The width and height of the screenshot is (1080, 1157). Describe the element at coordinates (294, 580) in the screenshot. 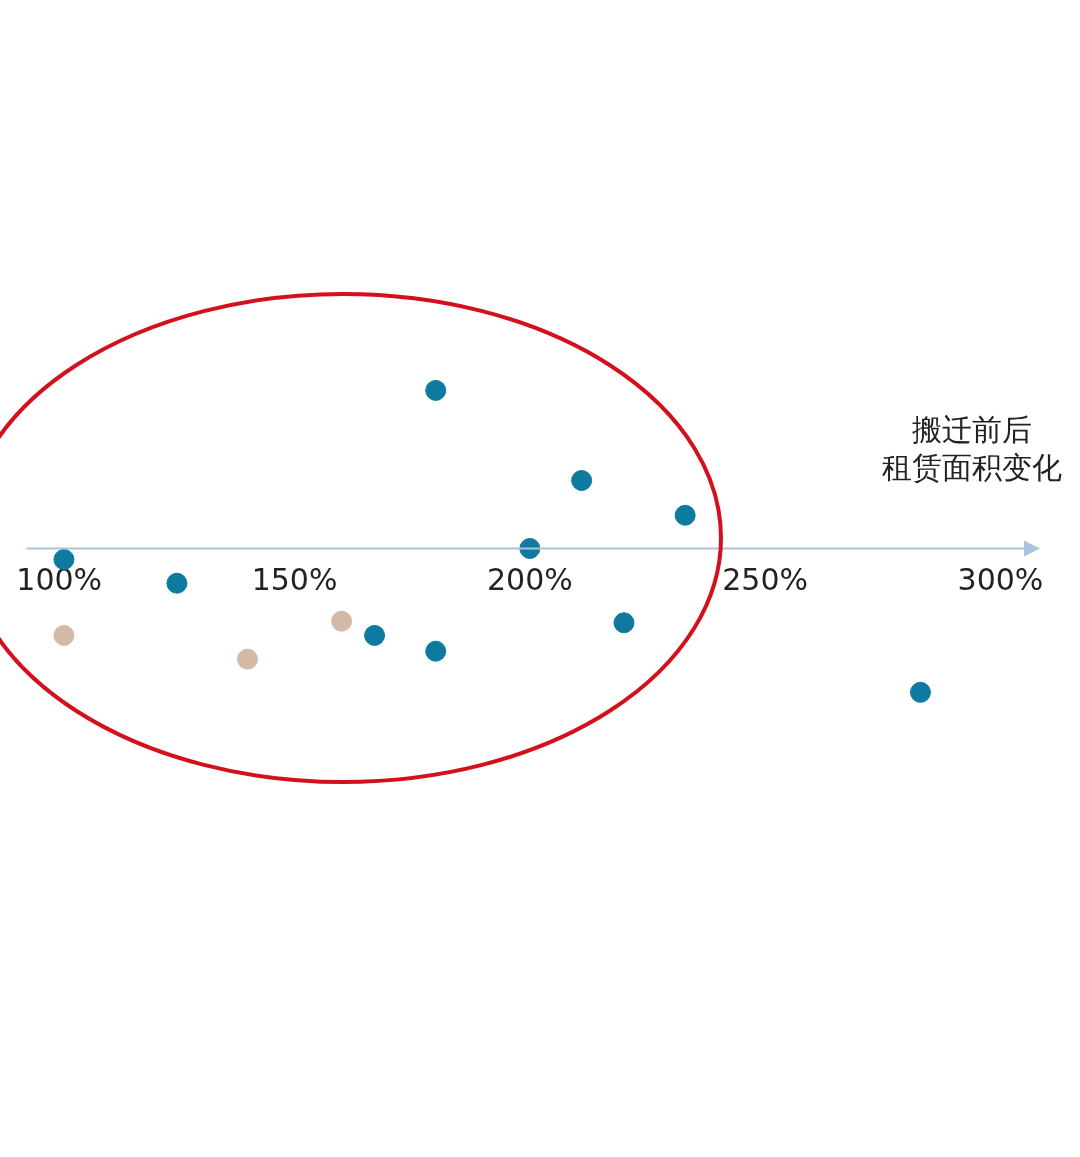

I see `x-tick-label: 150%` at that location.